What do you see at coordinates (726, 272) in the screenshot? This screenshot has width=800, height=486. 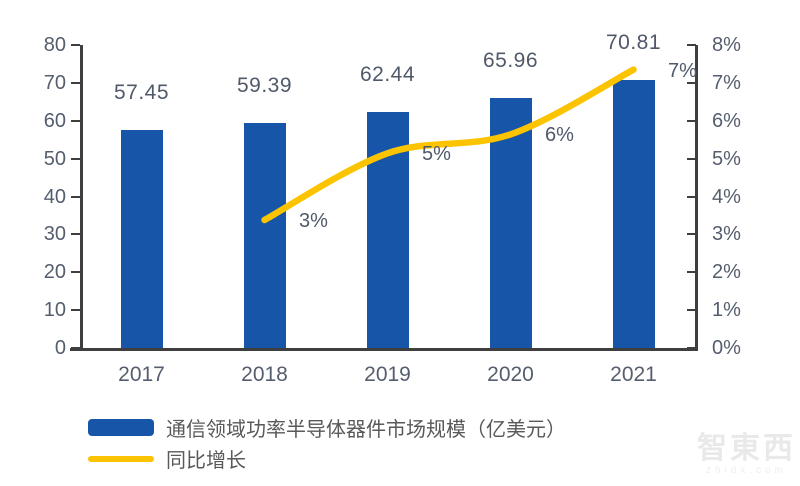 I see `y-axis-right-tick-label: 2%` at bounding box center [726, 272].